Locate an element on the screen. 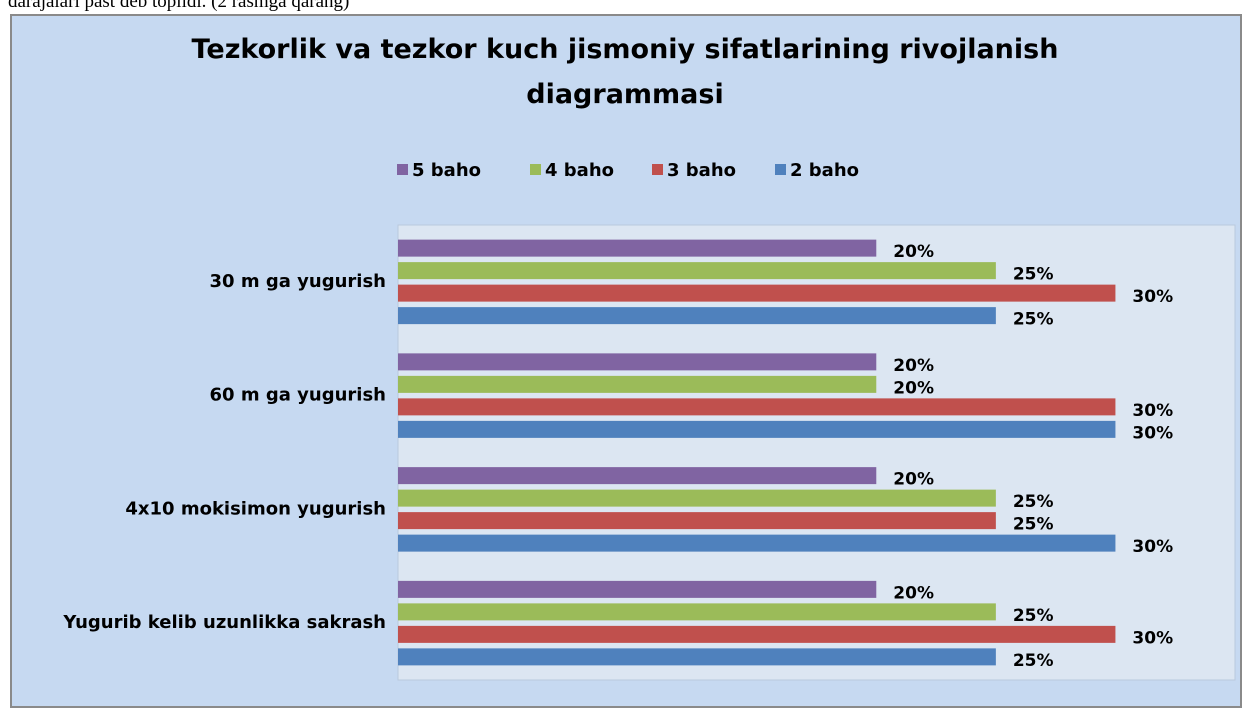  legend-label: 4 baho is located at coordinates (579, 170).